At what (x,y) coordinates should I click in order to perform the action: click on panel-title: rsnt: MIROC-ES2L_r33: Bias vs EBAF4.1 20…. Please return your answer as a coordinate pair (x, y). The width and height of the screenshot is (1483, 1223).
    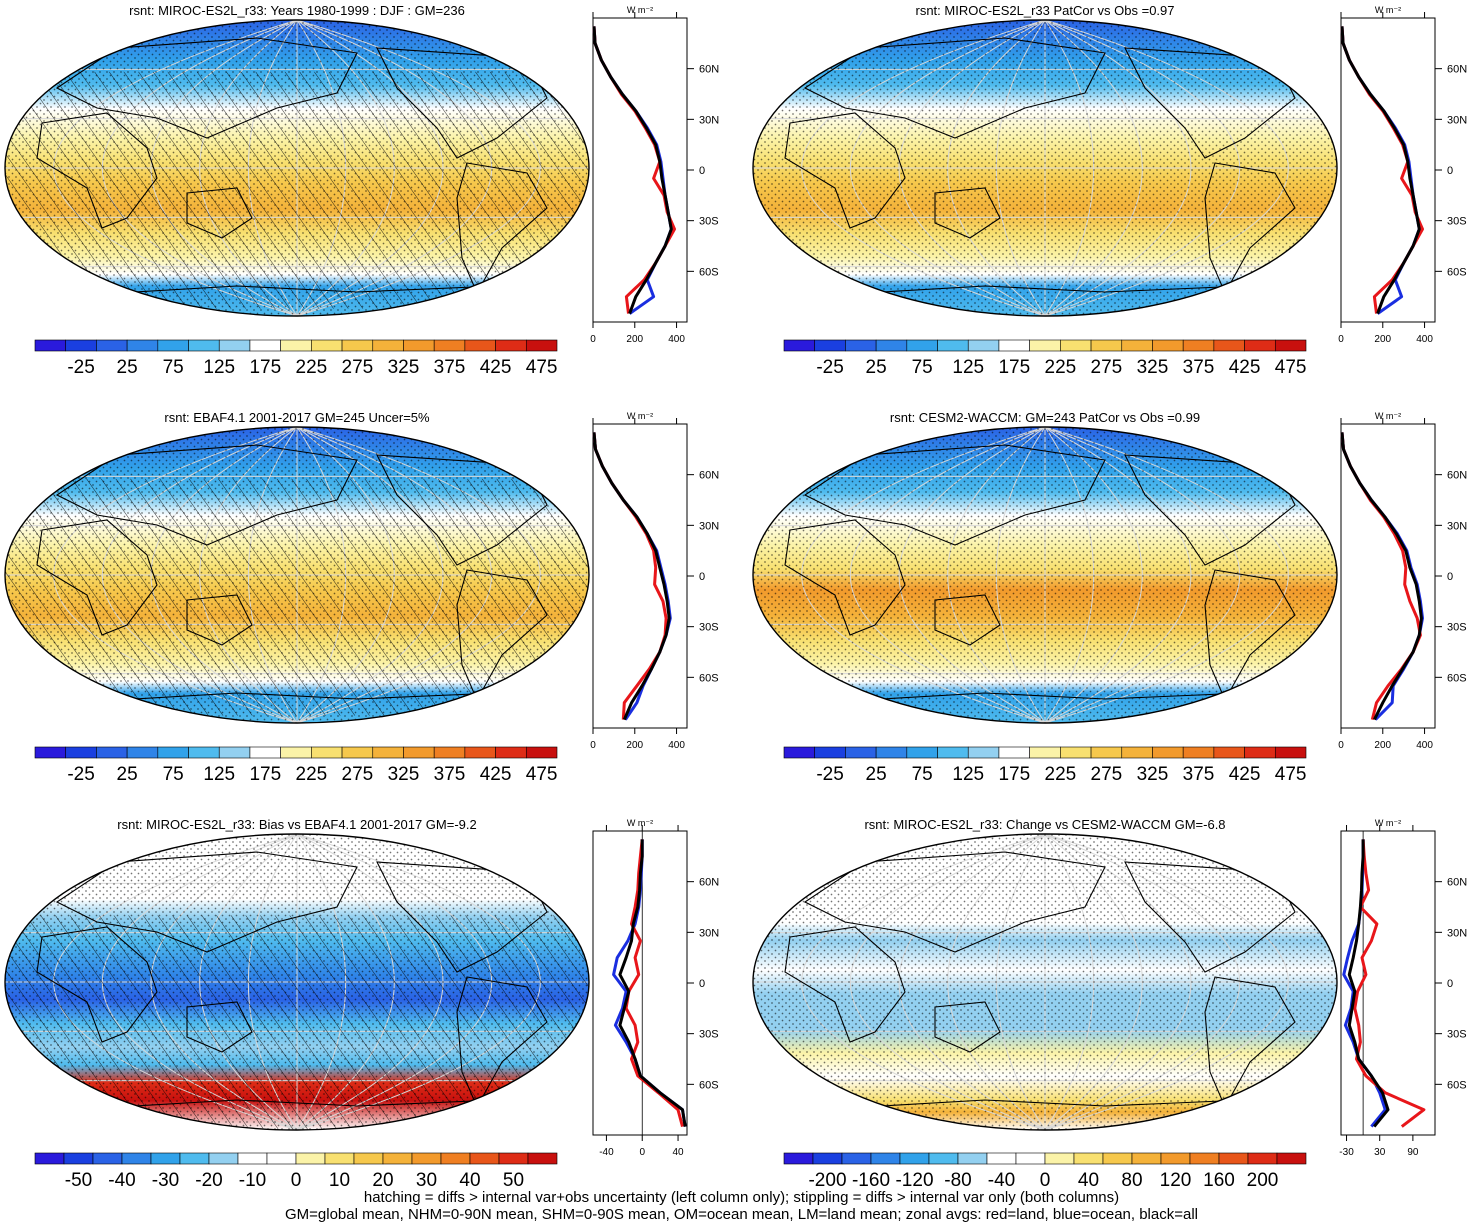
    Looking at the image, I should click on (297, 824).